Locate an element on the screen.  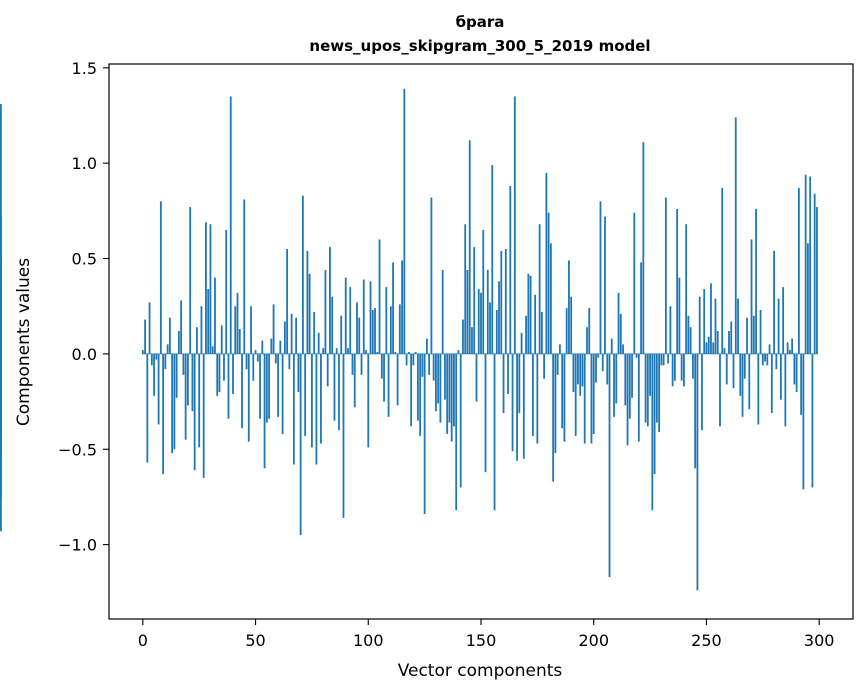
y-tick-label: 0.0 is located at coordinates (84, 354).